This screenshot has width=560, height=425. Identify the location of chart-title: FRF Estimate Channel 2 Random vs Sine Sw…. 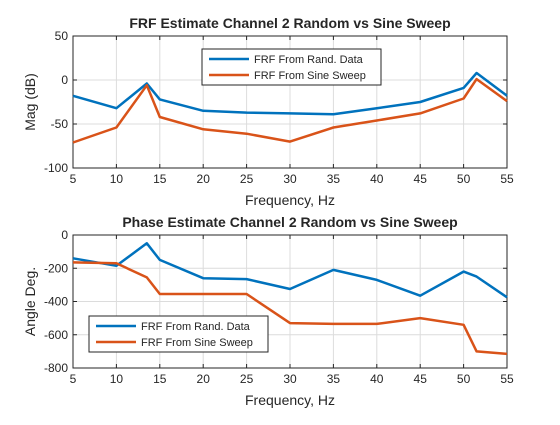
(289, 23).